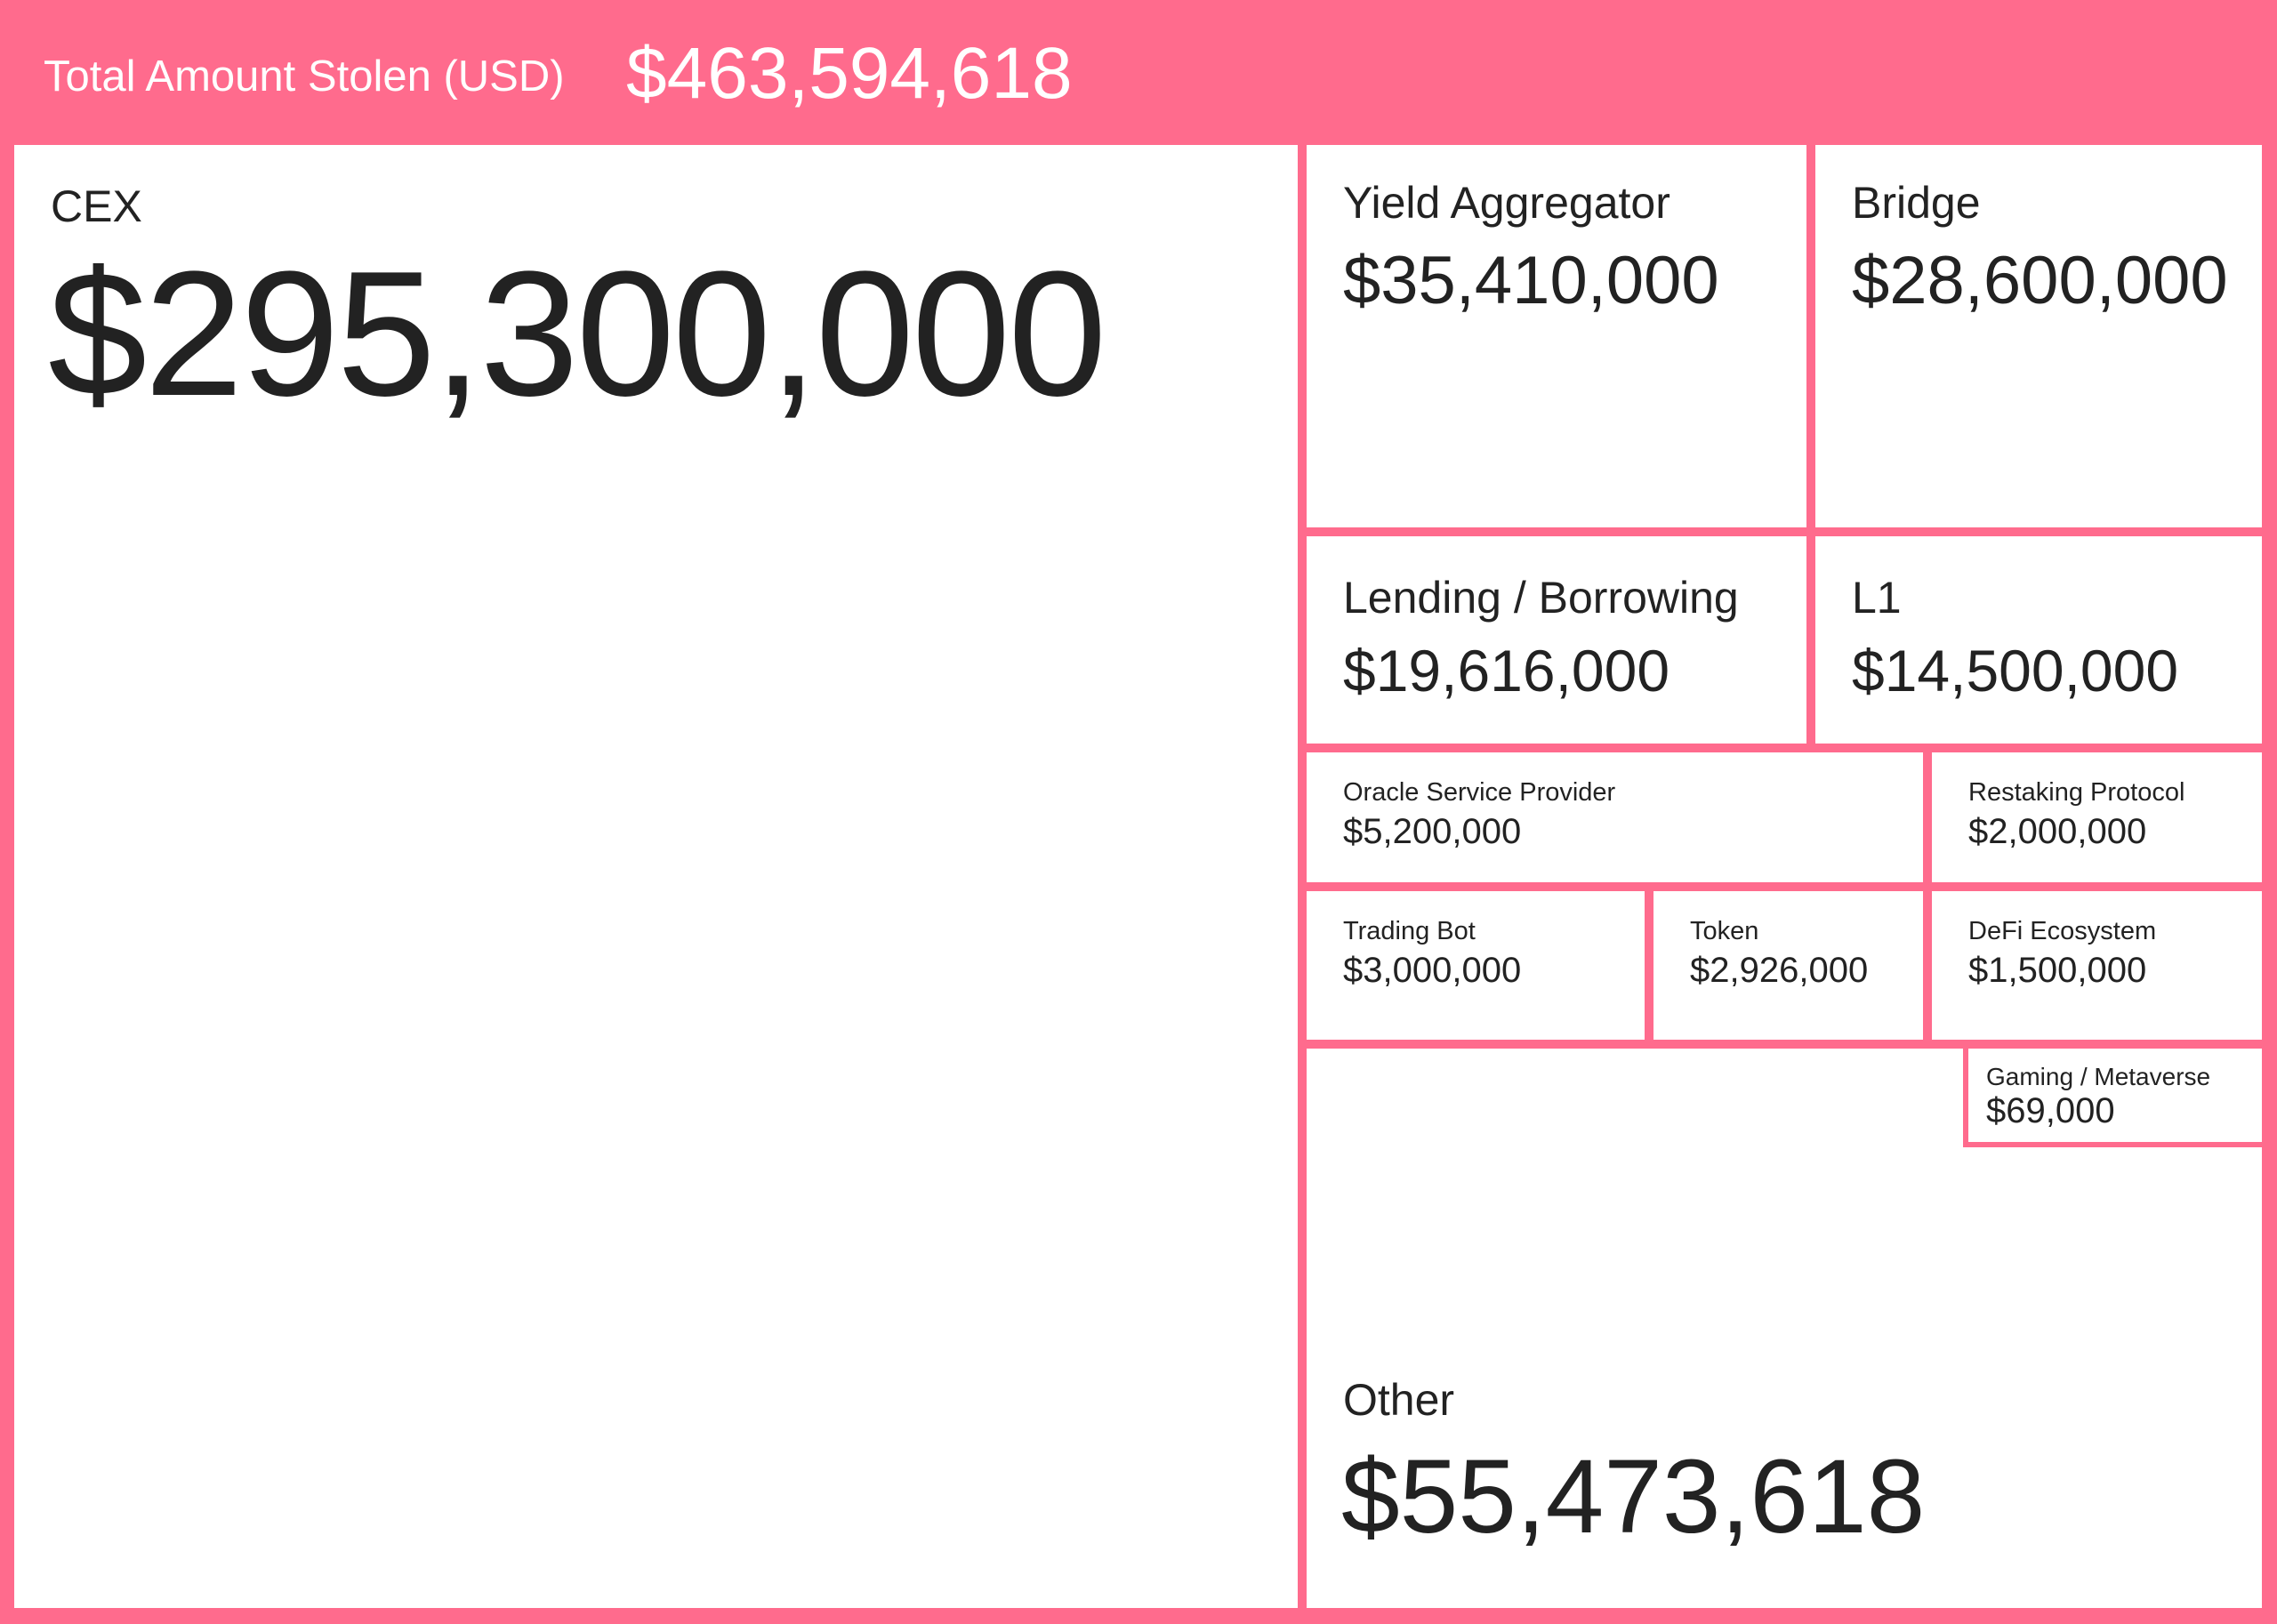 The width and height of the screenshot is (2277, 1624). What do you see at coordinates (1506, 670) in the screenshot?
I see `tile-value: $19,616,000` at bounding box center [1506, 670].